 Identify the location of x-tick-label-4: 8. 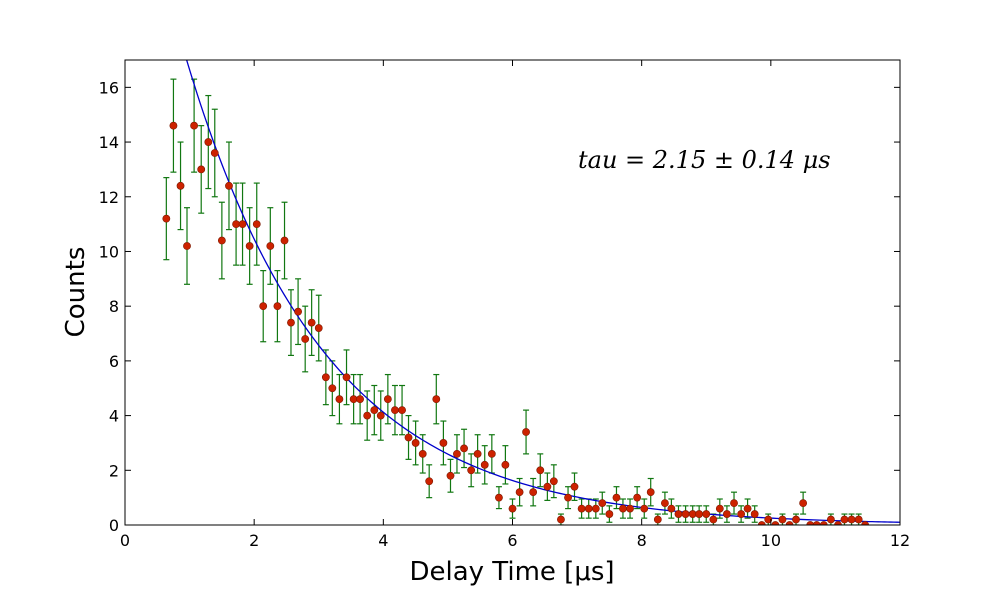
(642, 540).